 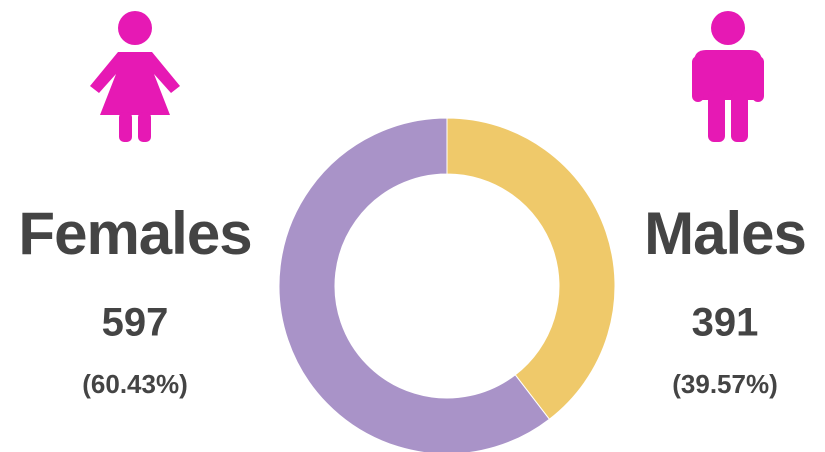 I want to click on value-label: 597, so click(x=135, y=323).